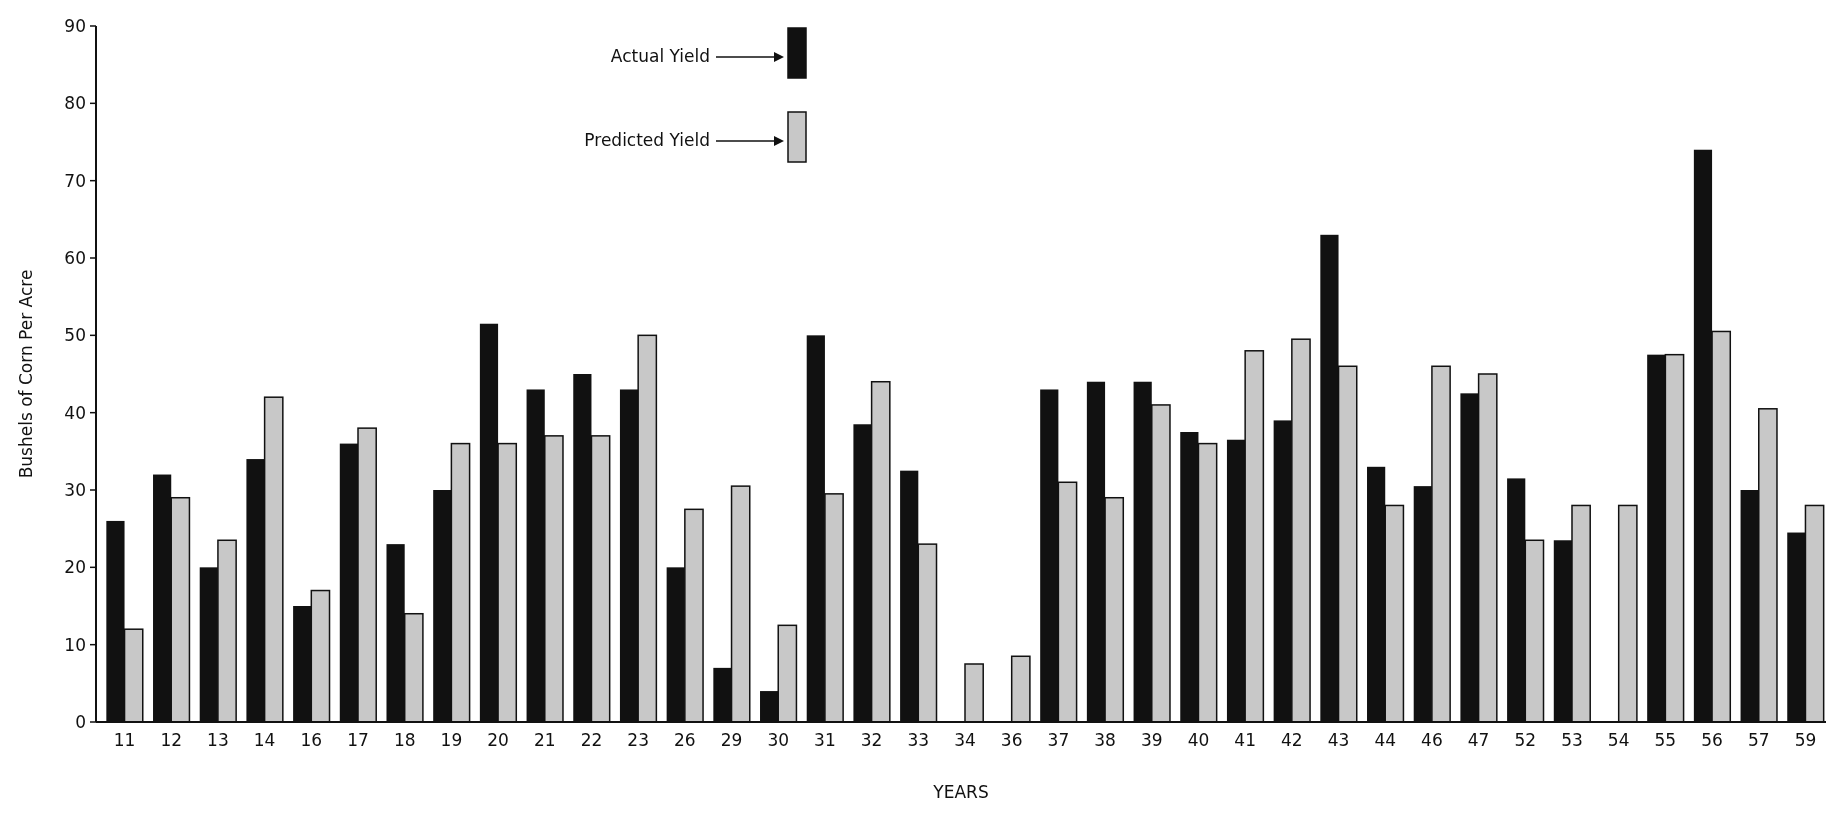 This screenshot has height=813, width=1844. Describe the element at coordinates (647, 140) in the screenshot. I see `legend-label: Predicted Yield` at that location.